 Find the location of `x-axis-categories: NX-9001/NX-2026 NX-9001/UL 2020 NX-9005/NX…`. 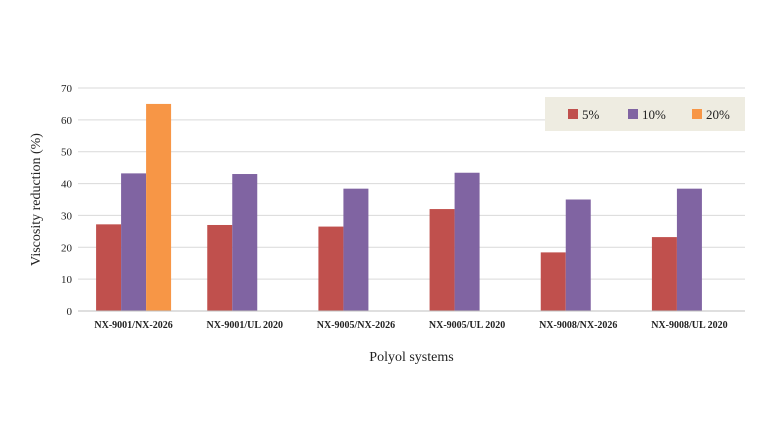

x-axis-categories: NX-9001/NX-2026 NX-9001/UL 2020 NX-9005/NX… is located at coordinates (410, 325).